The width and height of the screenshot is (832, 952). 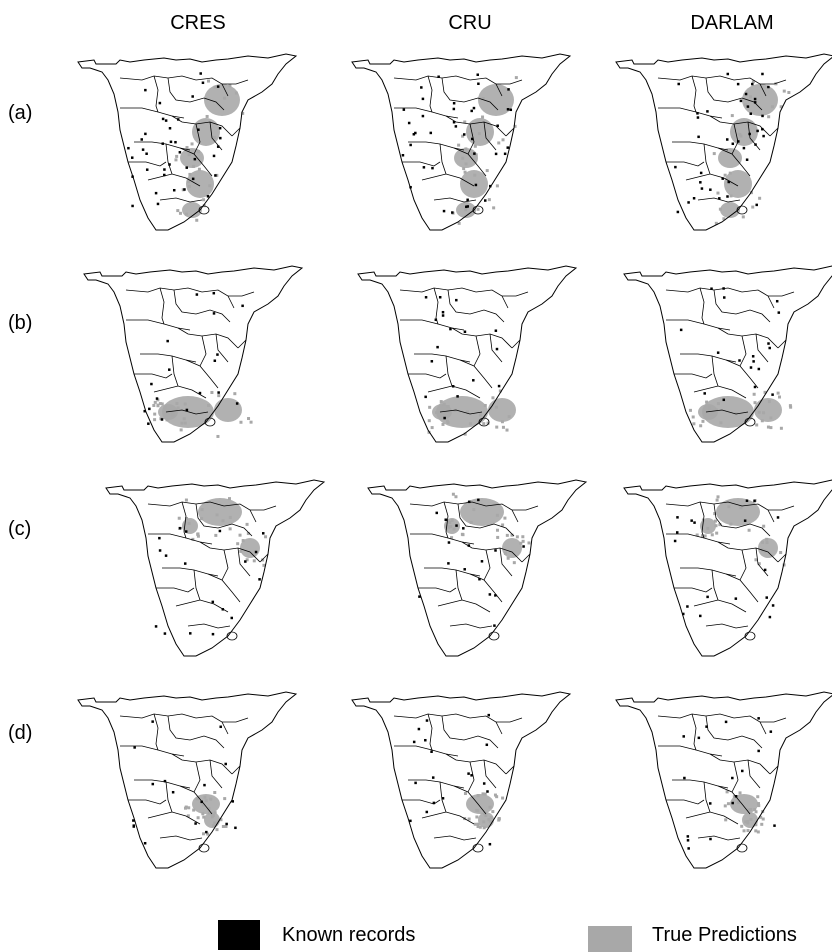 What do you see at coordinates (349, 935) in the screenshot?
I see `legend-label-known-records: Known records` at bounding box center [349, 935].